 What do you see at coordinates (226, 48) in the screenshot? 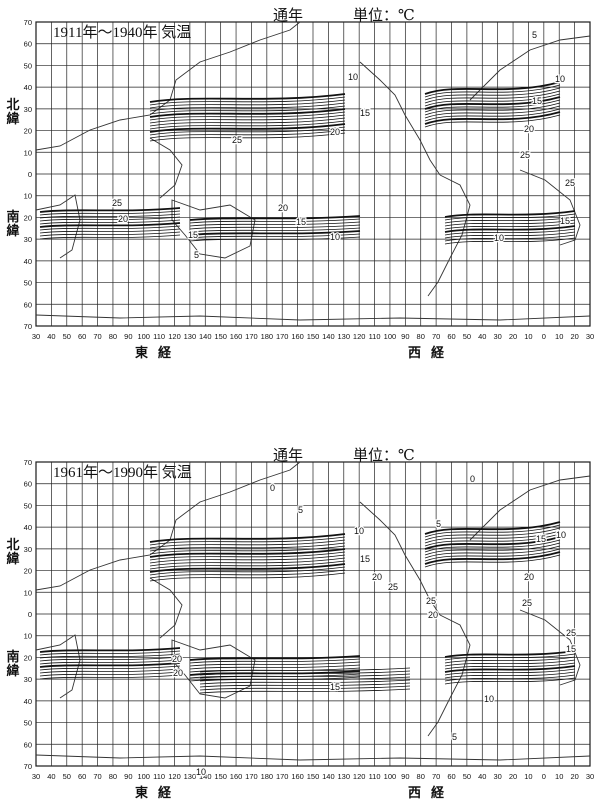
I see `map-title: 1911年～1940年 気温 通年 単位：℃` at bounding box center [226, 48].